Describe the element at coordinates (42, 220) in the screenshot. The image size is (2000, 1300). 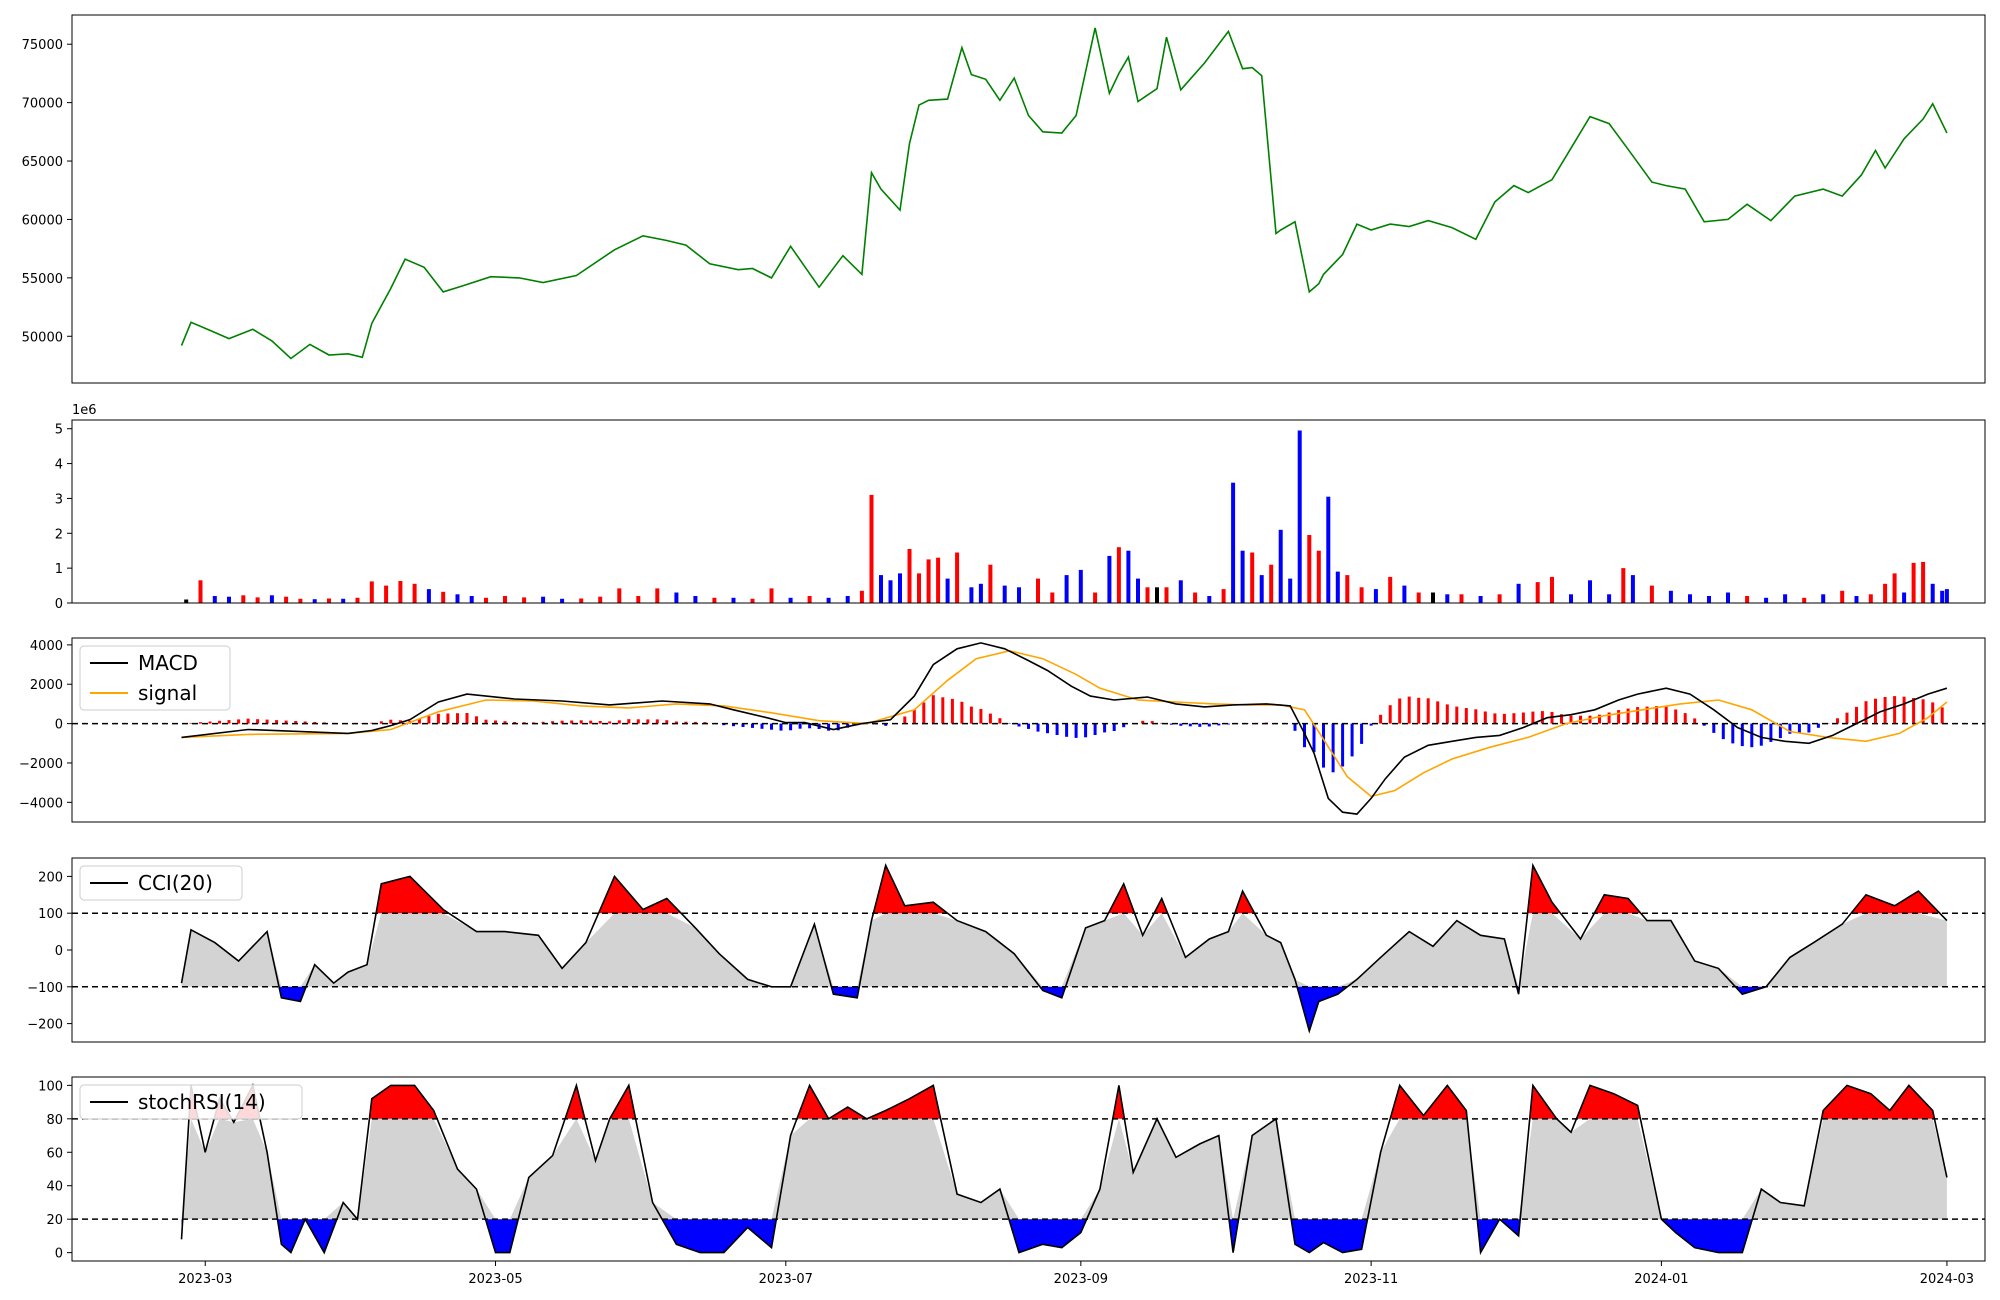
I see `price-ytick-label: 60000` at that location.